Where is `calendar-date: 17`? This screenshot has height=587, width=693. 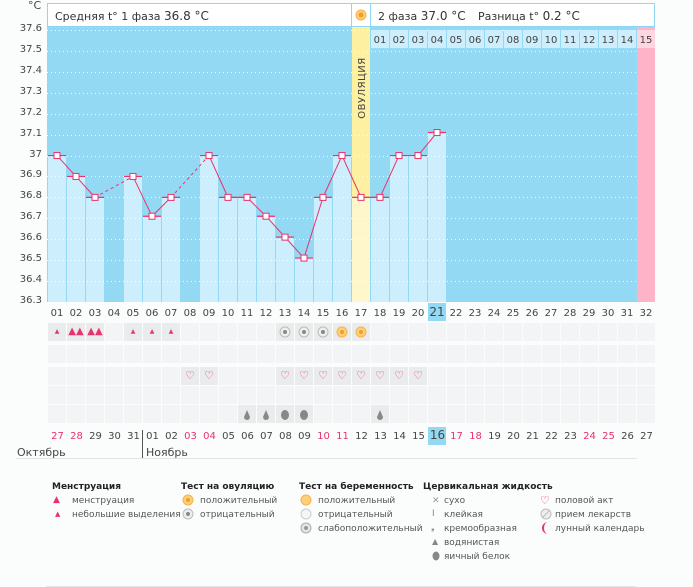
calendar-date: 17 is located at coordinates (456, 436).